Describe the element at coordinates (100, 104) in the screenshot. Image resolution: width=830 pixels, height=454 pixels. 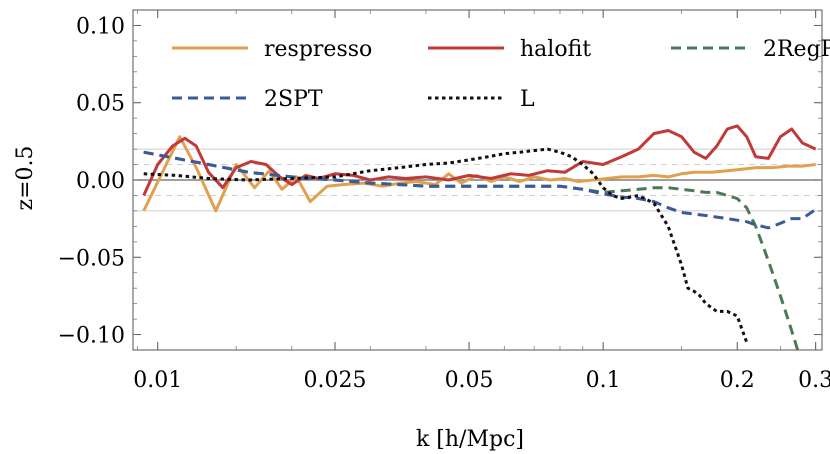
I see `y-tick-label: 0.05` at that location.